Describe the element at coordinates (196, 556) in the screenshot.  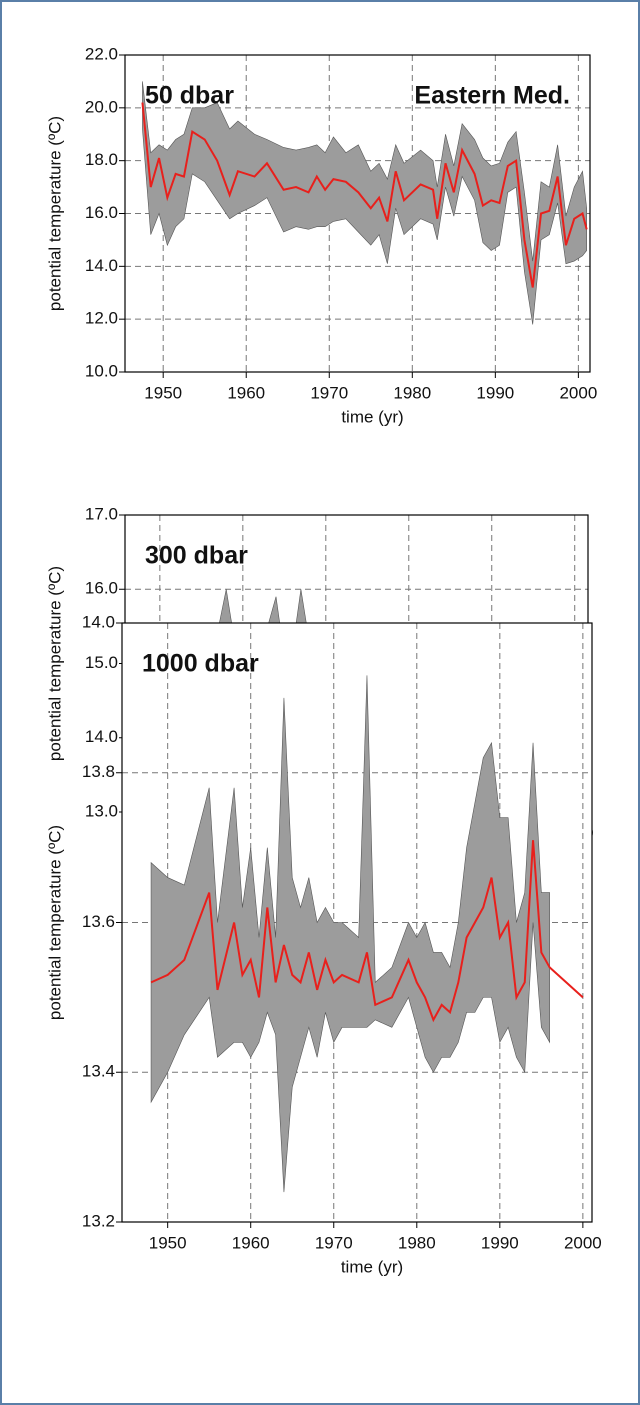
I see `panel-title: 300 dbar` at that location.